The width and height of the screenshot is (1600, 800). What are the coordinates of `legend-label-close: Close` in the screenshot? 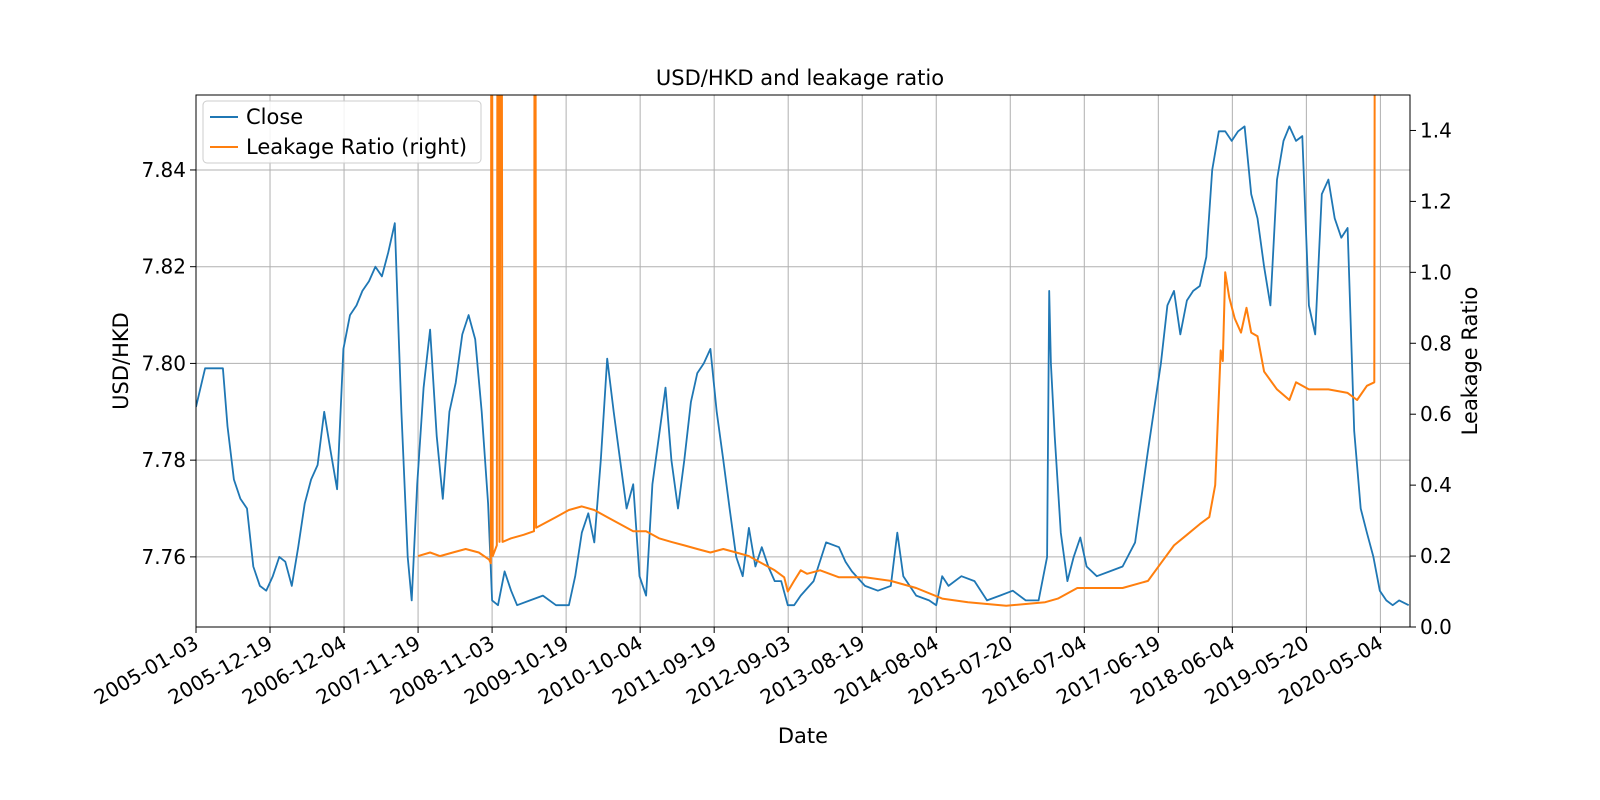 It's located at (274, 117).